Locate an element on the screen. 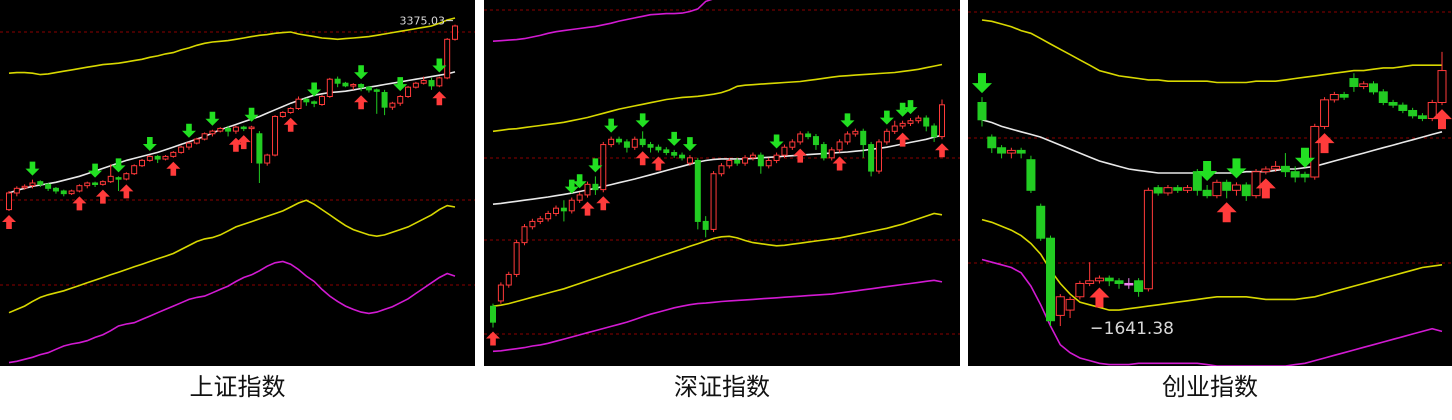 This screenshot has width=1452, height=420. outer-upper-band is located at coordinates (602, 21).